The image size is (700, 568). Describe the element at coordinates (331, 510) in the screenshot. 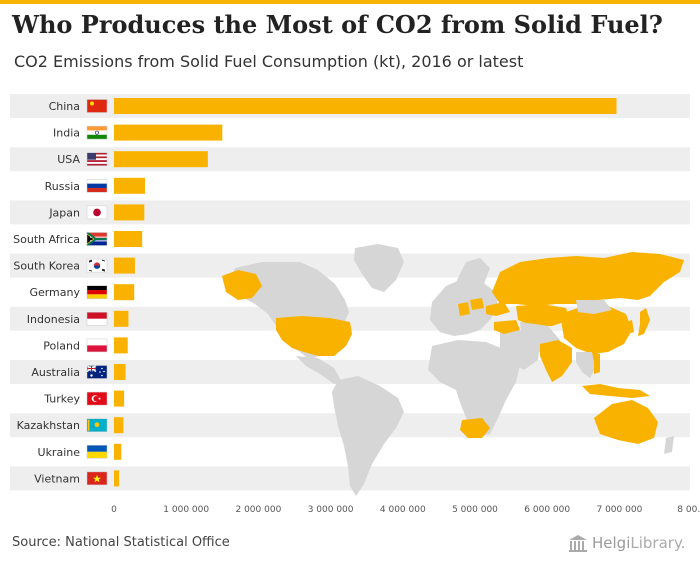

I see `x-tick-label: 3 000 000` at that location.